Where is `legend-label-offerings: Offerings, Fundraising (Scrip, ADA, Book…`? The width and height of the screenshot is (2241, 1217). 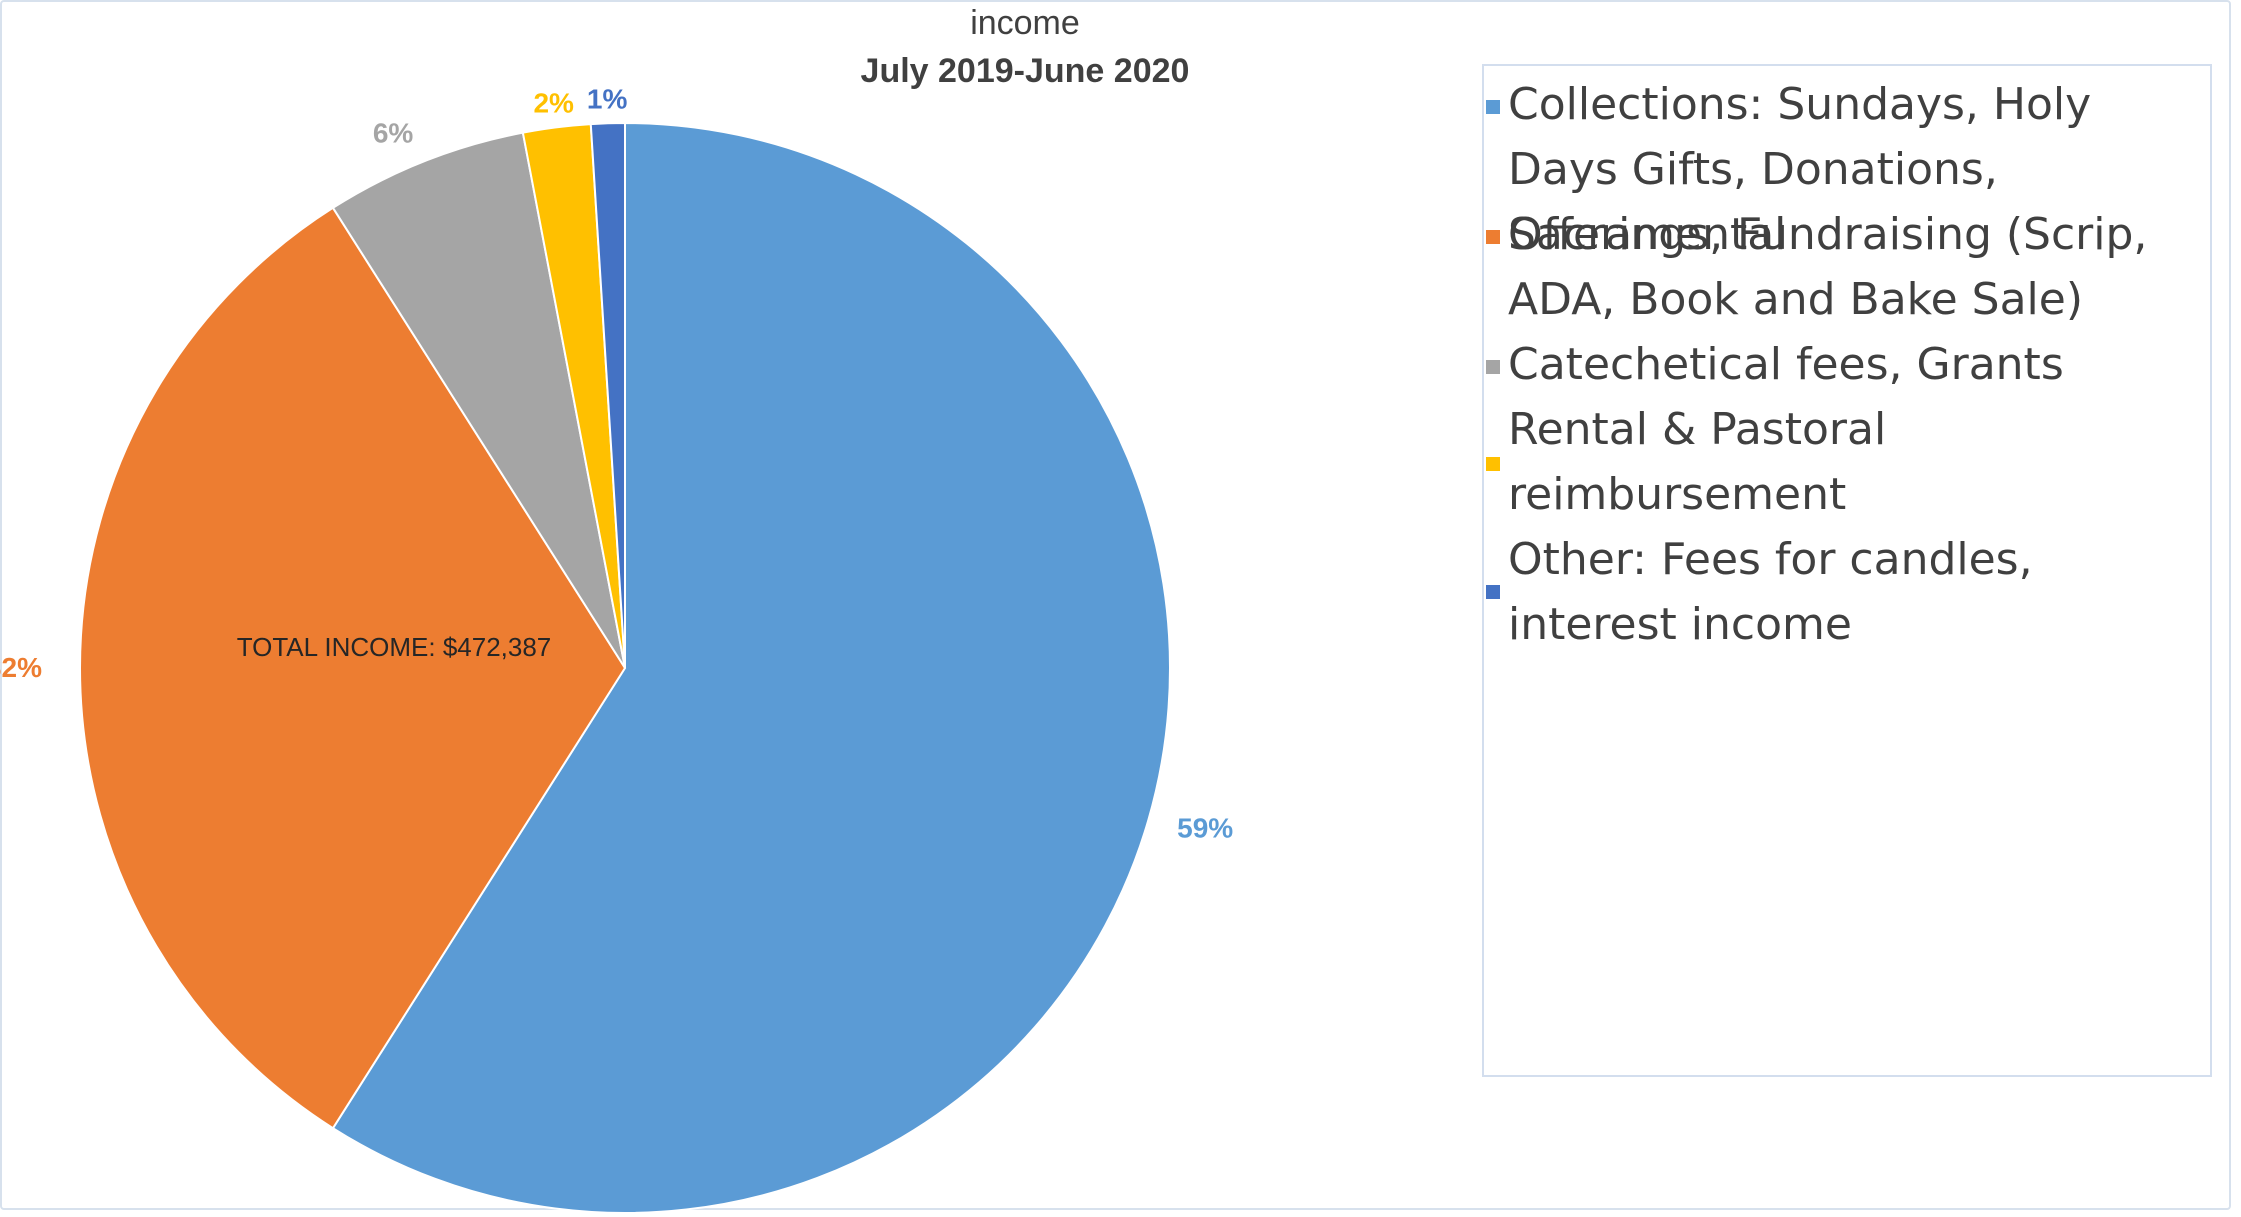
legend-label-offerings: Offerings, Fundraising (Scrip, ADA, Book… is located at coordinates (1828, 267).